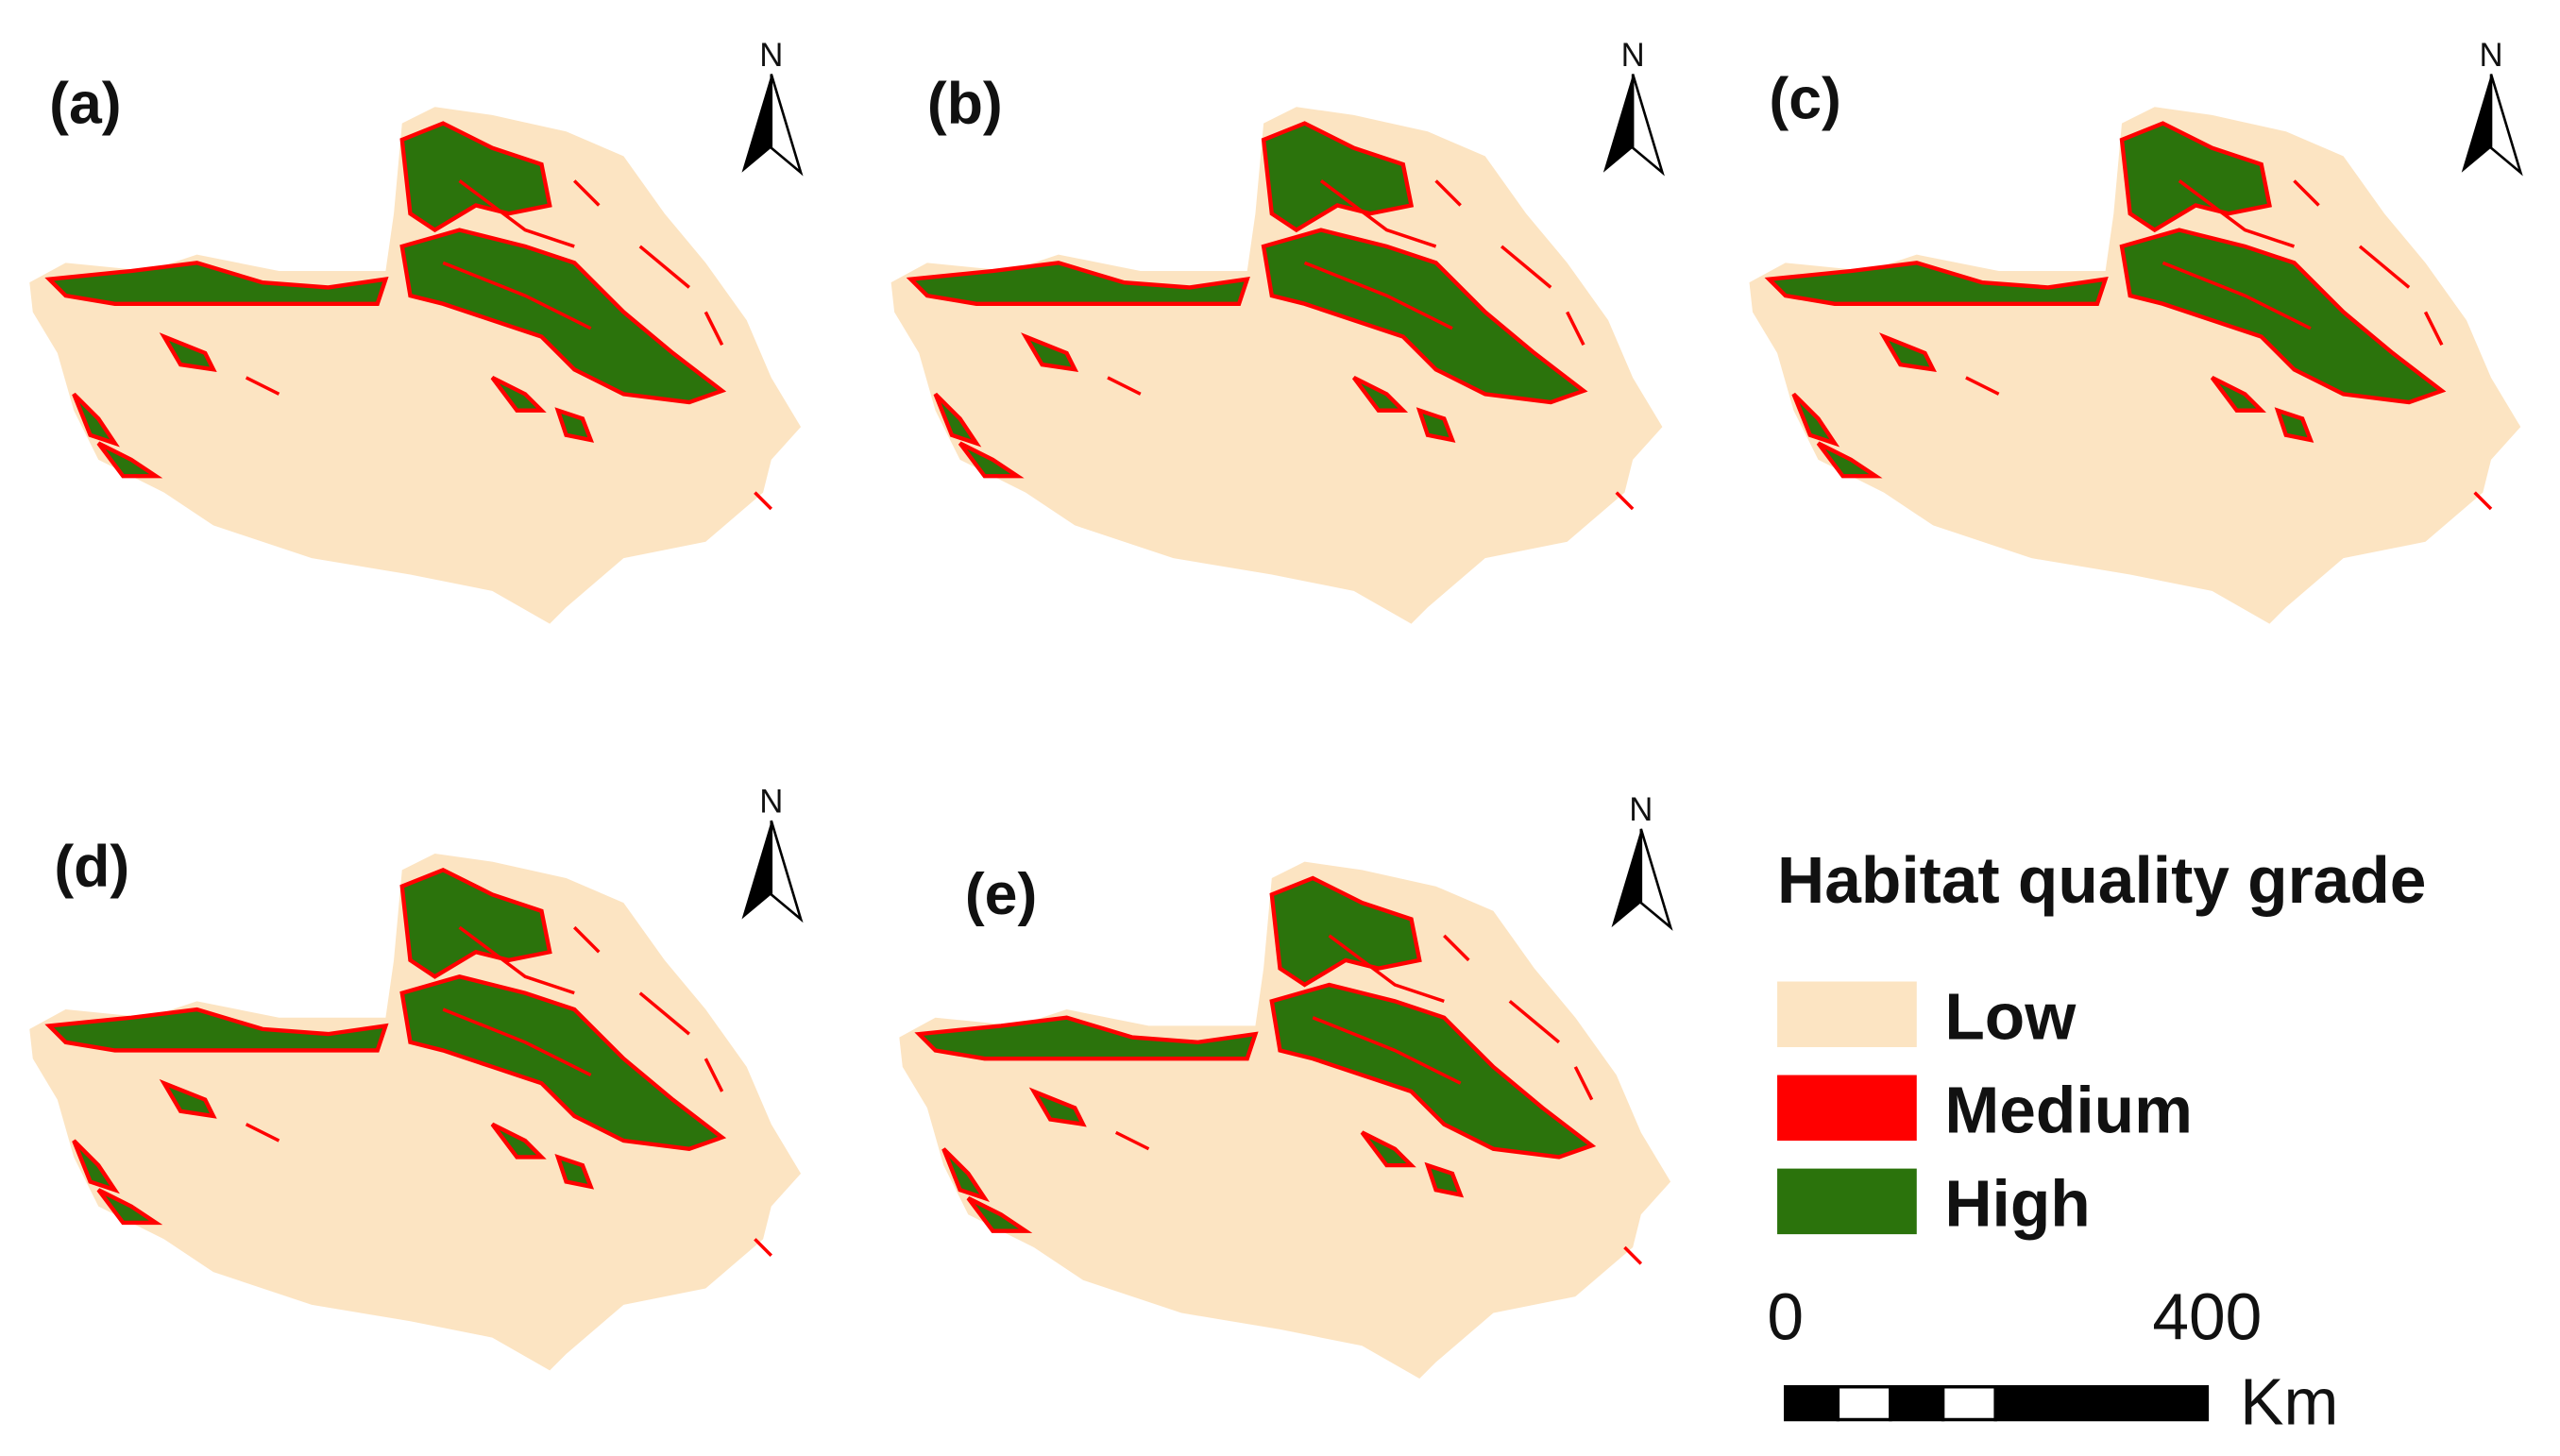 The image size is (2560, 1456). Describe the element at coordinates (965, 104) in the screenshot. I see `panel-label: (b)` at that location.